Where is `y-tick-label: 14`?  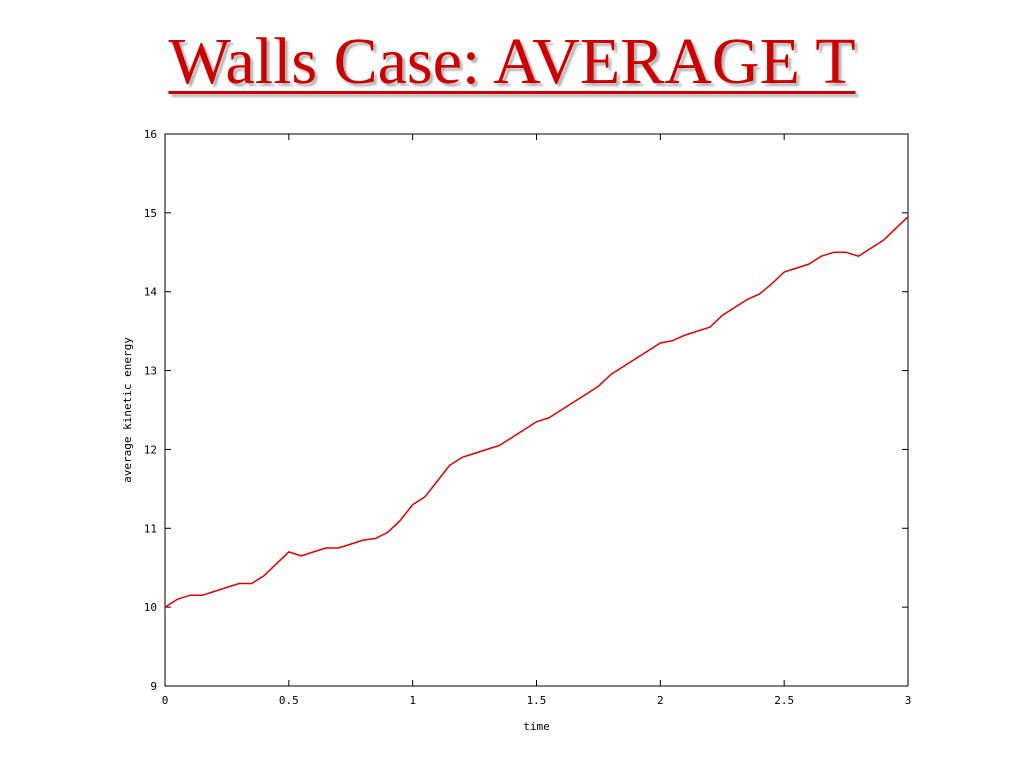
y-tick-label: 14 is located at coordinates (151, 292).